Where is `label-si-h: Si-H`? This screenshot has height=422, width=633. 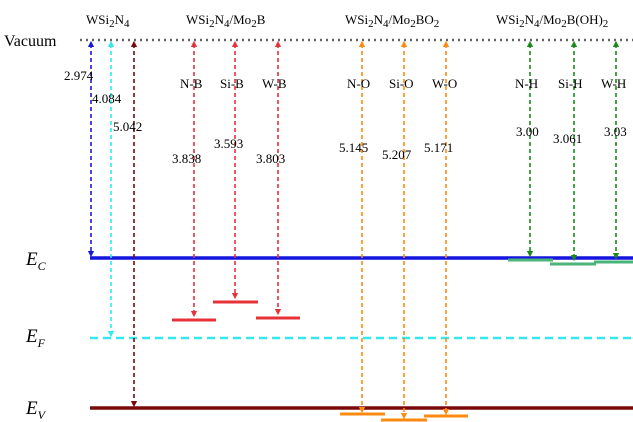
label-si-h: Si-H is located at coordinates (570, 83).